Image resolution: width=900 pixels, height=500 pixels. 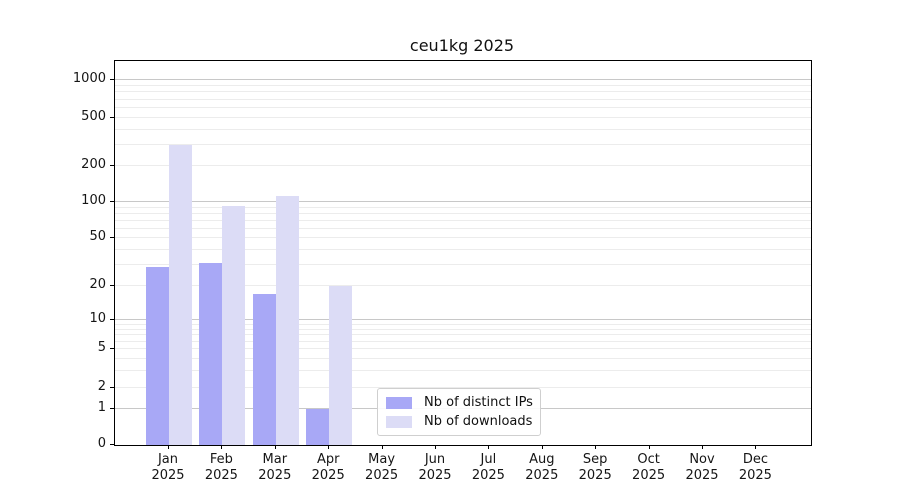 I want to click on bar-distinct-ips-jan, so click(x=157, y=355).